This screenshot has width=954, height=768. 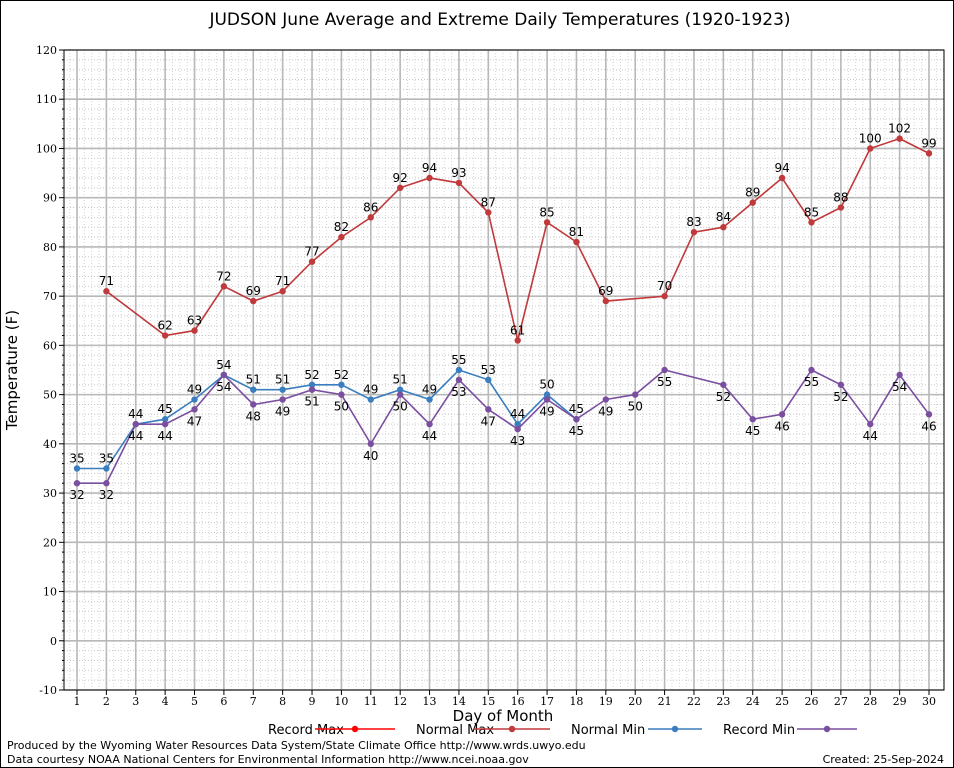 I want to click on legend-item: Record Min, so click(x=790, y=730).